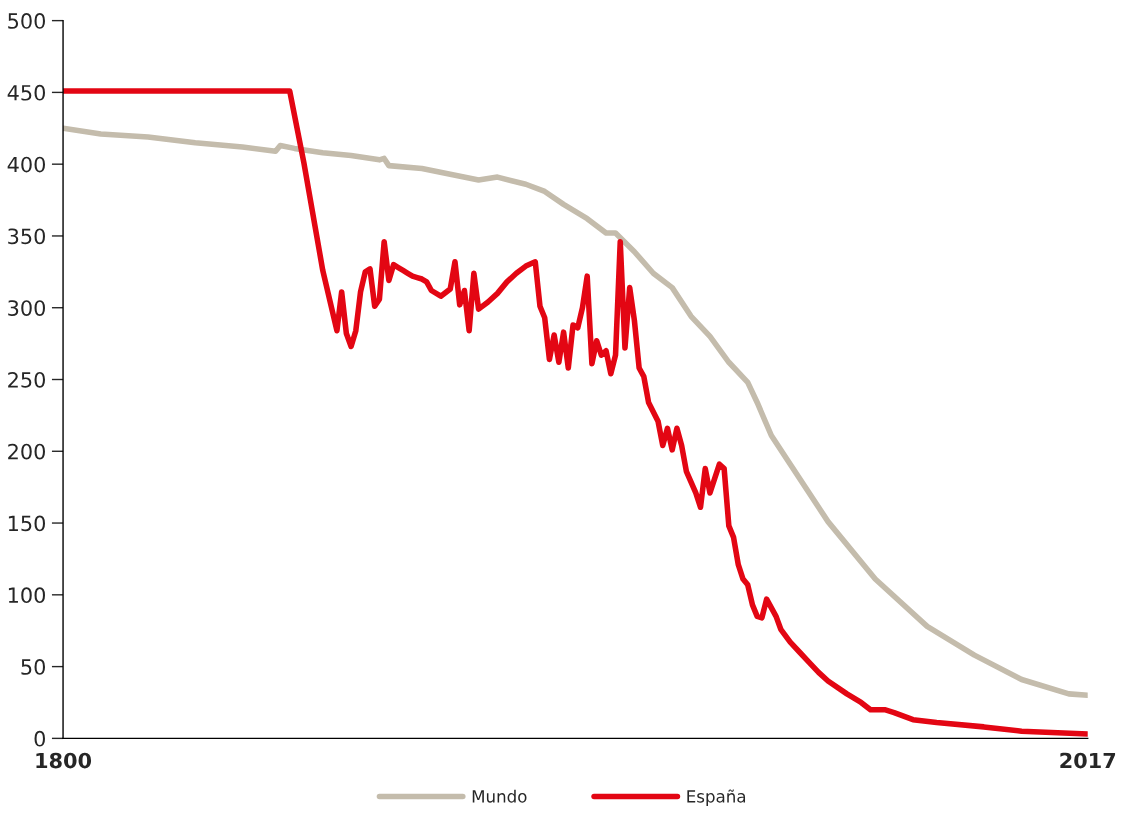 This screenshot has width=1126, height=825. Describe the element at coordinates (27, 379) in the screenshot. I see `y-tick-label: 250` at that location.